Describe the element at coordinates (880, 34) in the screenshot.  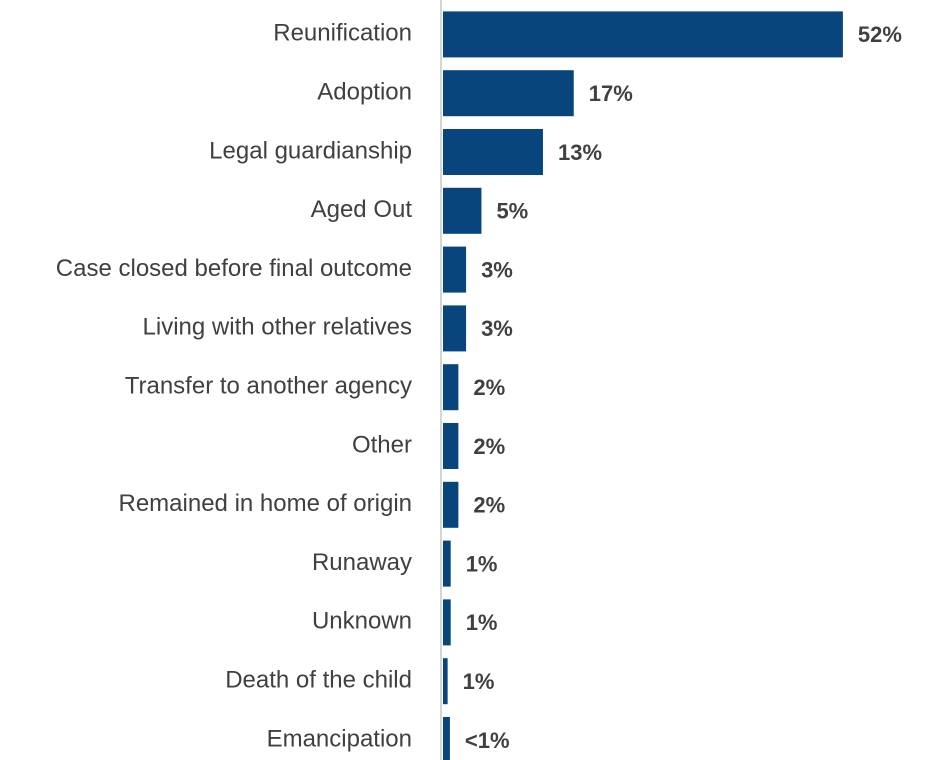
I see `value-label: 52%` at that location.